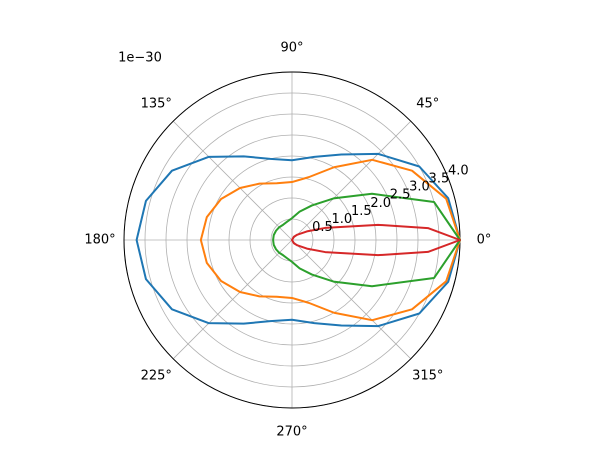  I want to click on radial-tick-label: 4.0, so click(458, 171).